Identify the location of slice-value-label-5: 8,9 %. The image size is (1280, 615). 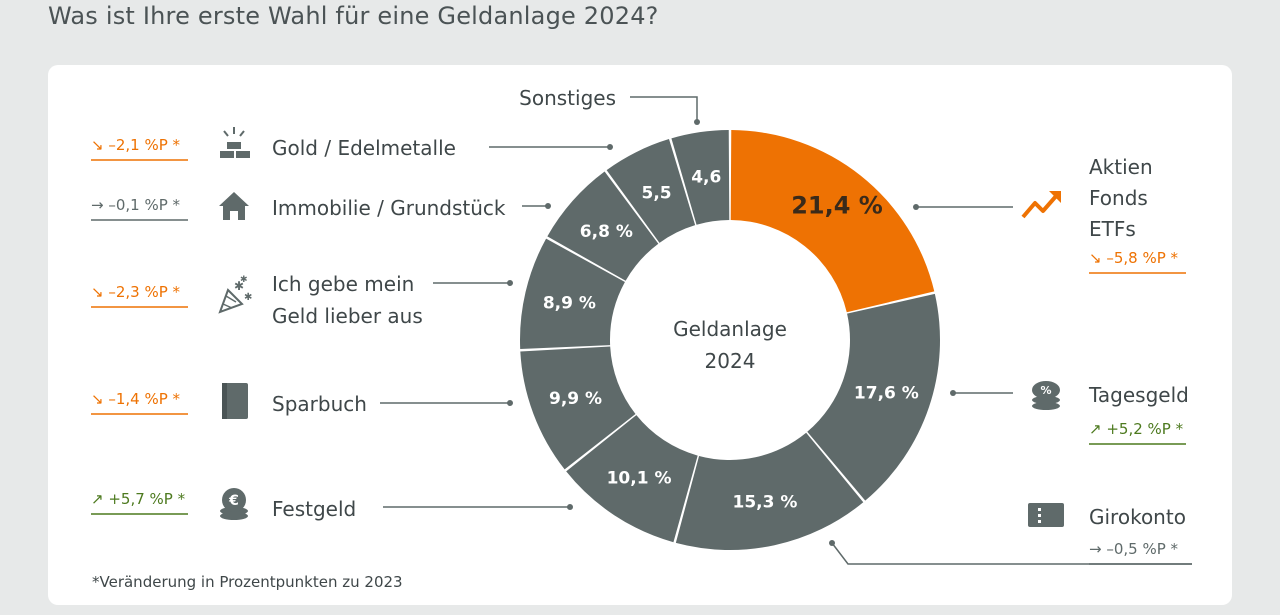
(569, 303).